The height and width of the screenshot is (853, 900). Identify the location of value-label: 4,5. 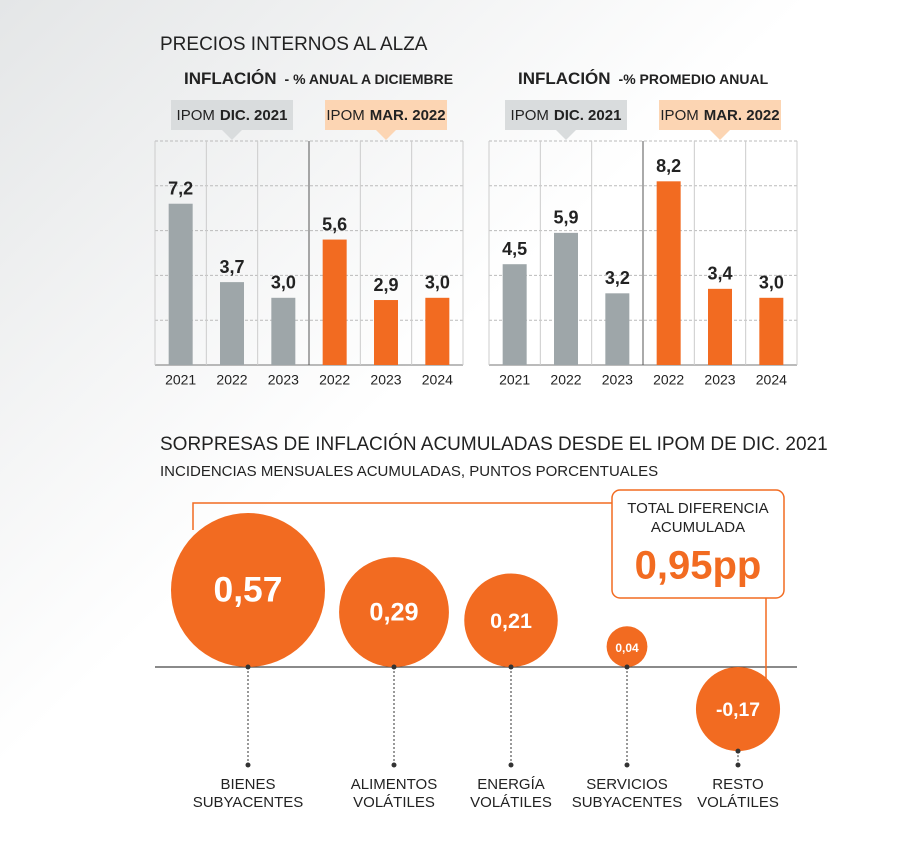
(514, 249).